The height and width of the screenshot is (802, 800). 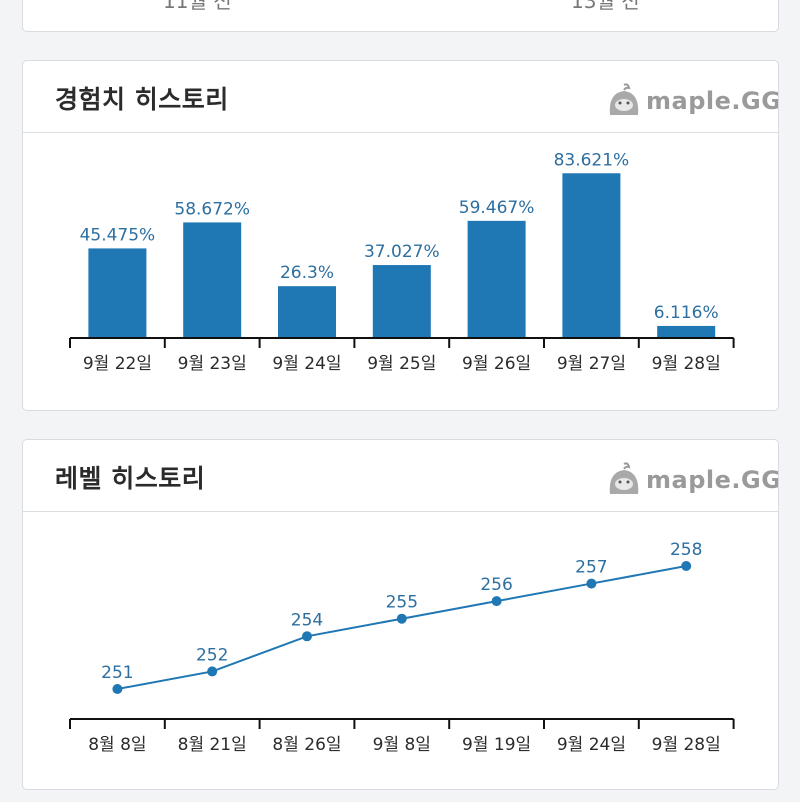 I want to click on x-tick-label: 9월 25일, so click(x=401, y=364).